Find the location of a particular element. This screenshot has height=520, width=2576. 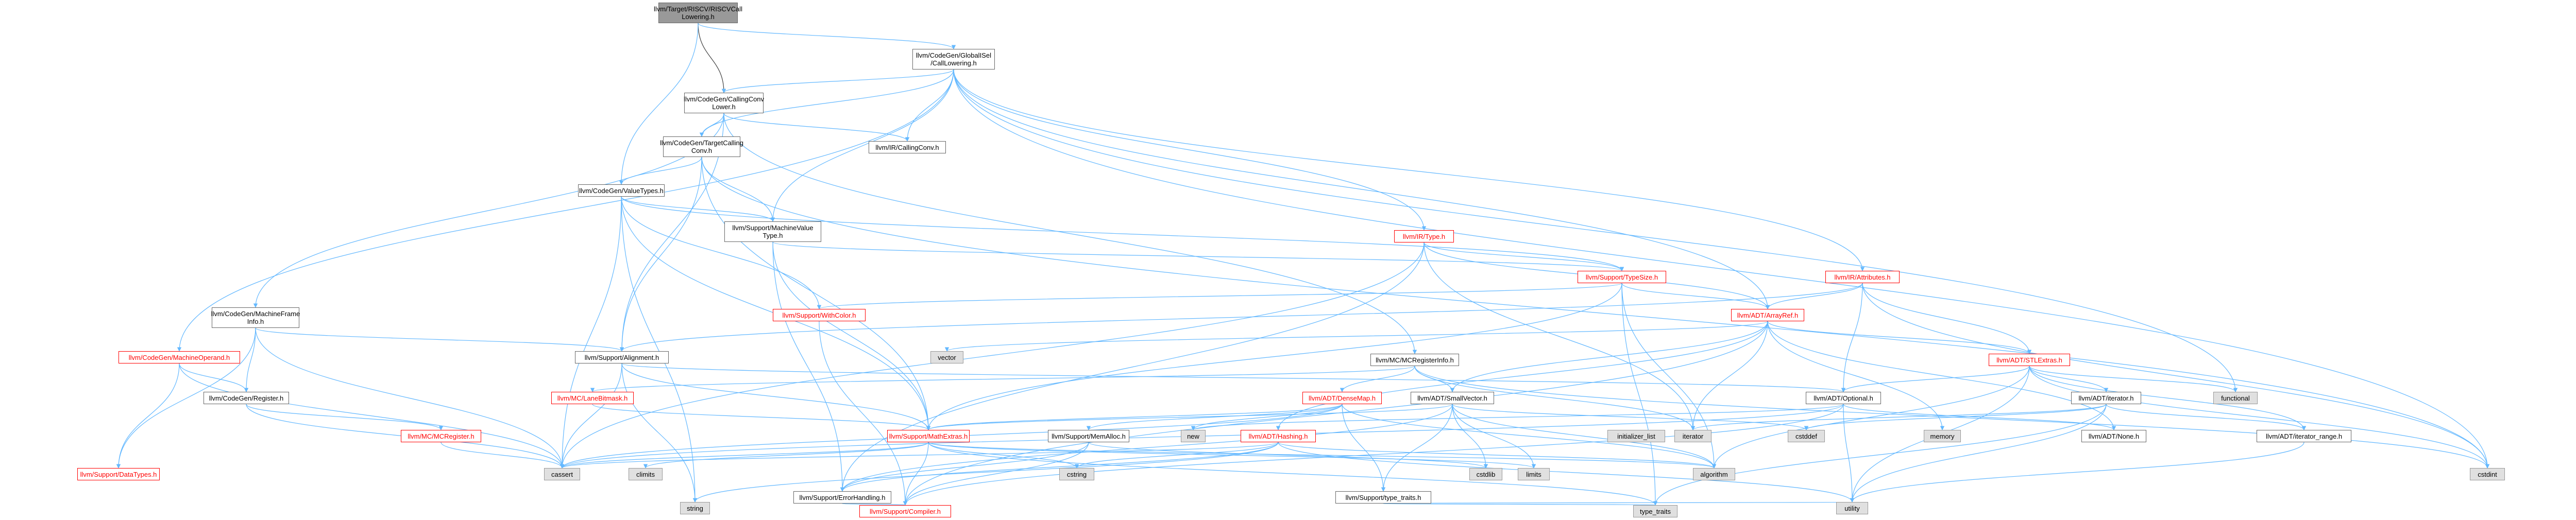

node-memory: memory is located at coordinates (1942, 436).